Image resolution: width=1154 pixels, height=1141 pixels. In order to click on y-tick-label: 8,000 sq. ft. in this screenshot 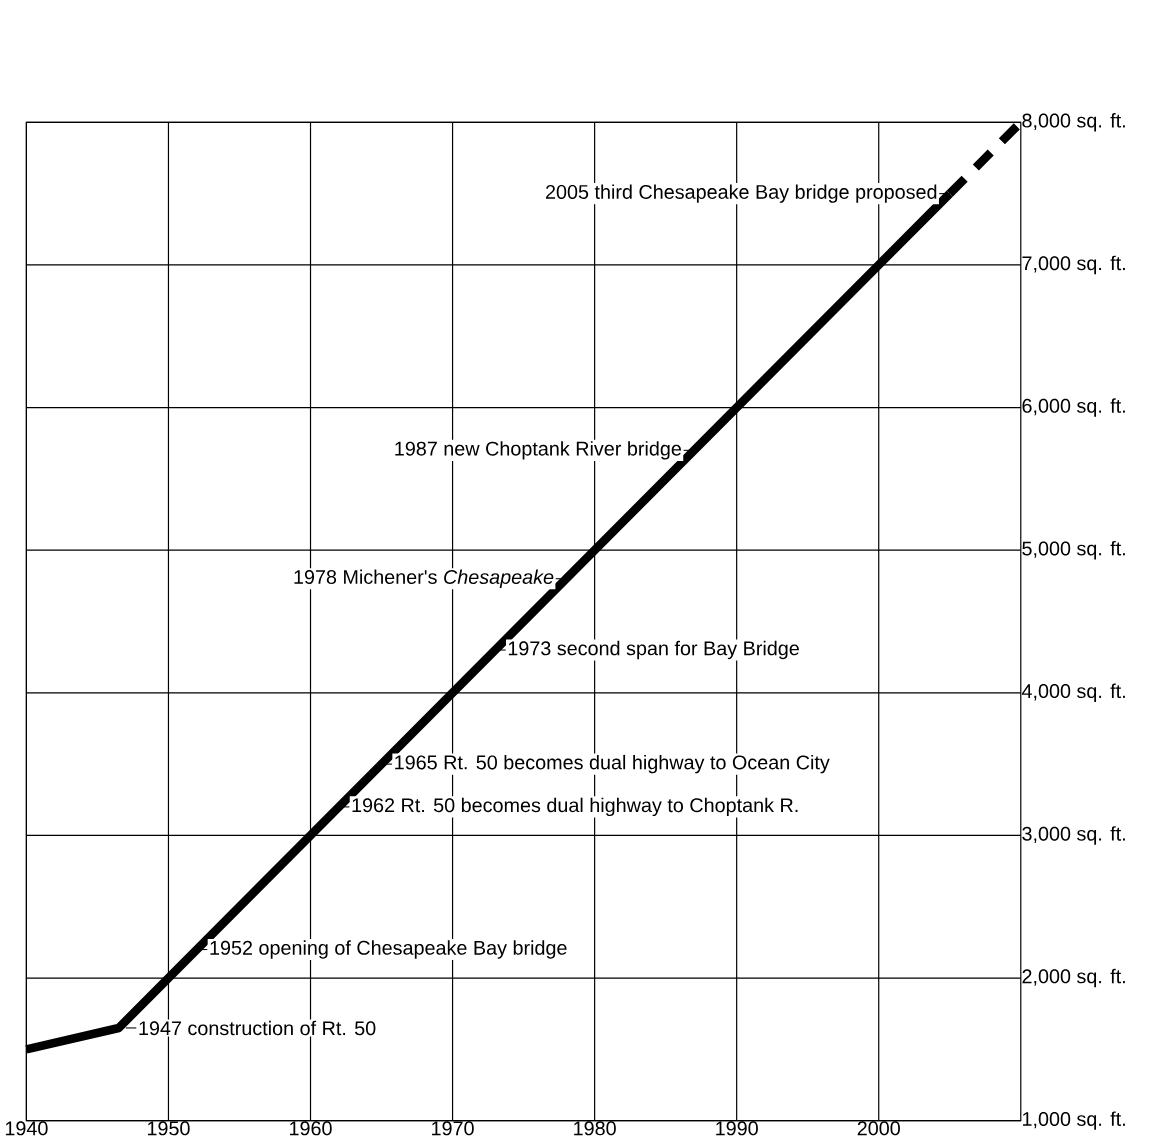, I will do `click(1073, 122)`.